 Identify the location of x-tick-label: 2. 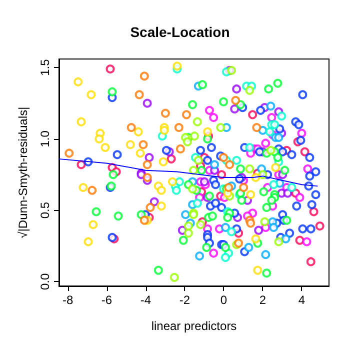
(262, 300).